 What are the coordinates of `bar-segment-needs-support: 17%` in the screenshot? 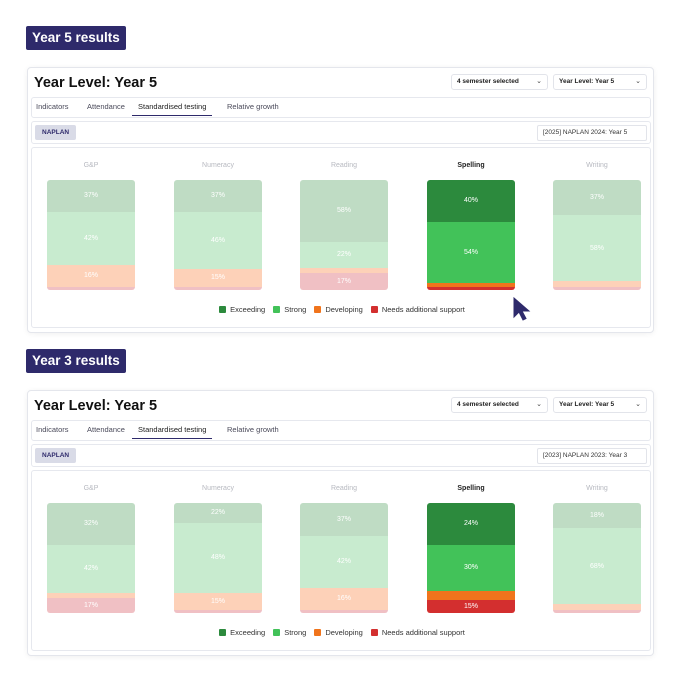 It's located at (91, 605).